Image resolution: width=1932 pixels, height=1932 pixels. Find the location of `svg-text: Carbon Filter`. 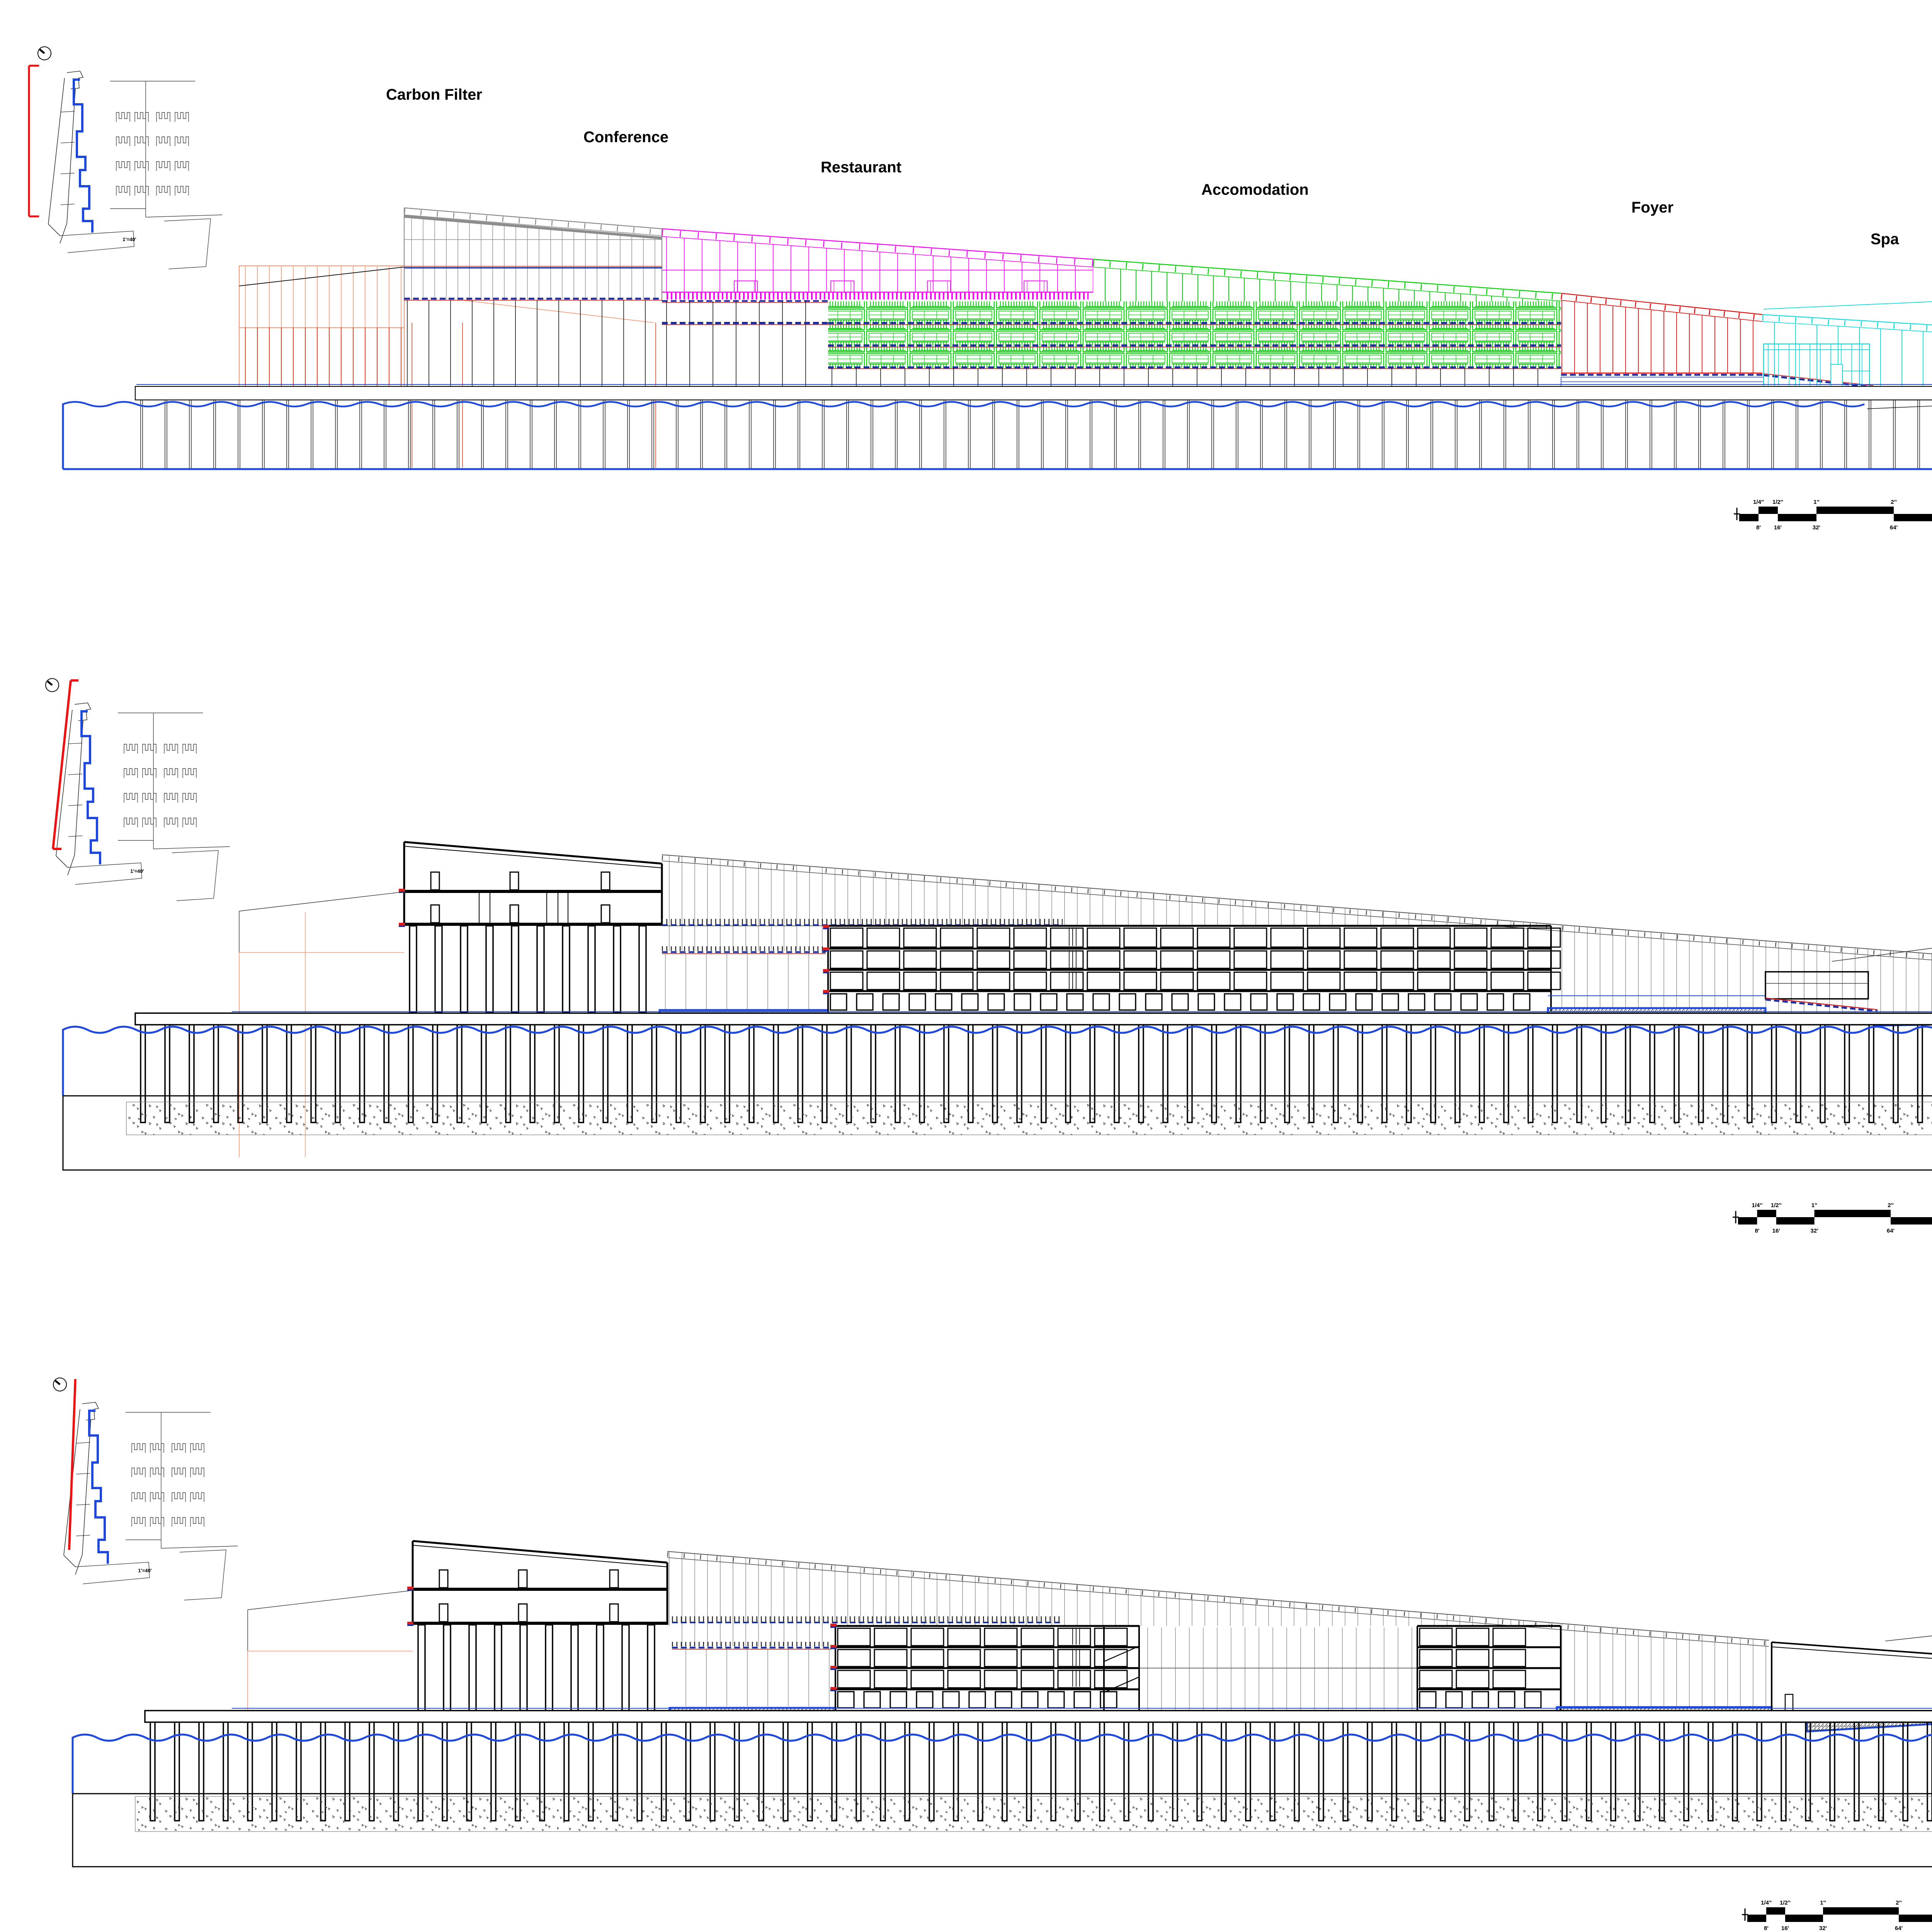

svg-text: Carbon Filter is located at coordinates (434, 94).